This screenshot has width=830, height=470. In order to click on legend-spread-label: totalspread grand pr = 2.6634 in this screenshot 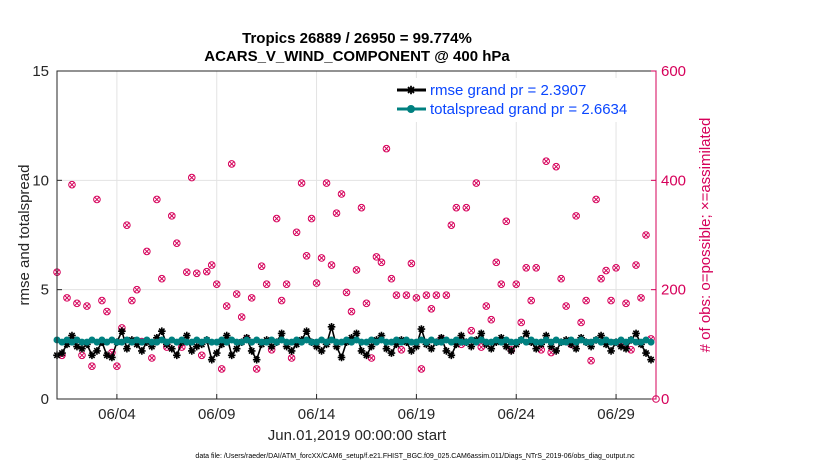, I will do `click(528, 109)`.